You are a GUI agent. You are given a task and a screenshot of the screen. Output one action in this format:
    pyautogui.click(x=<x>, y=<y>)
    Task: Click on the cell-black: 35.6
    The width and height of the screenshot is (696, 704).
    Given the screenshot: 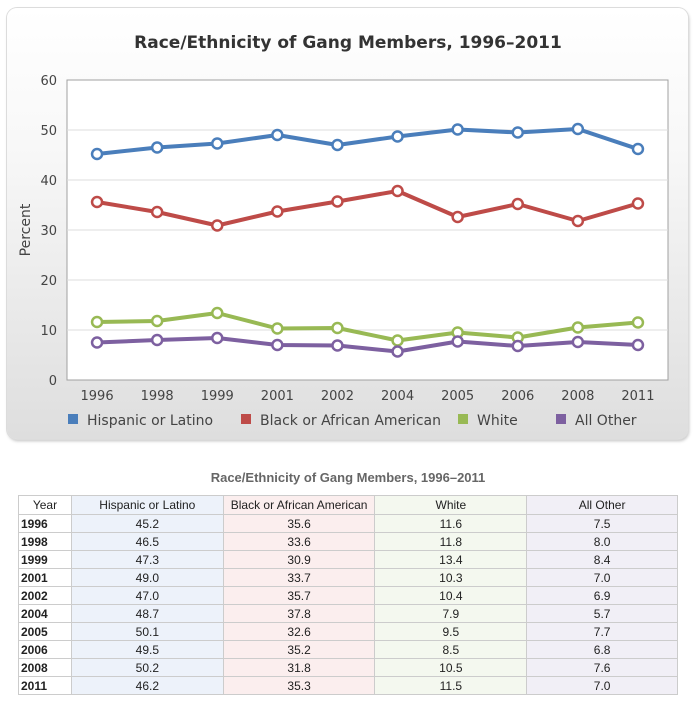 What is the action you would take?
    pyautogui.click(x=299, y=523)
    